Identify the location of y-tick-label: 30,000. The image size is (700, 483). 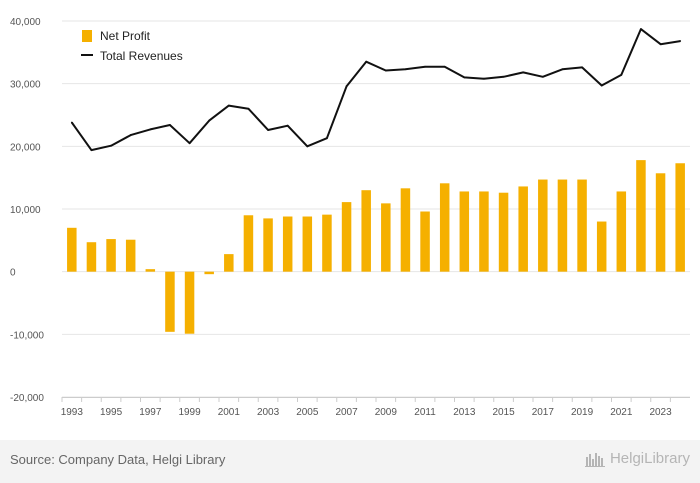
(25, 85).